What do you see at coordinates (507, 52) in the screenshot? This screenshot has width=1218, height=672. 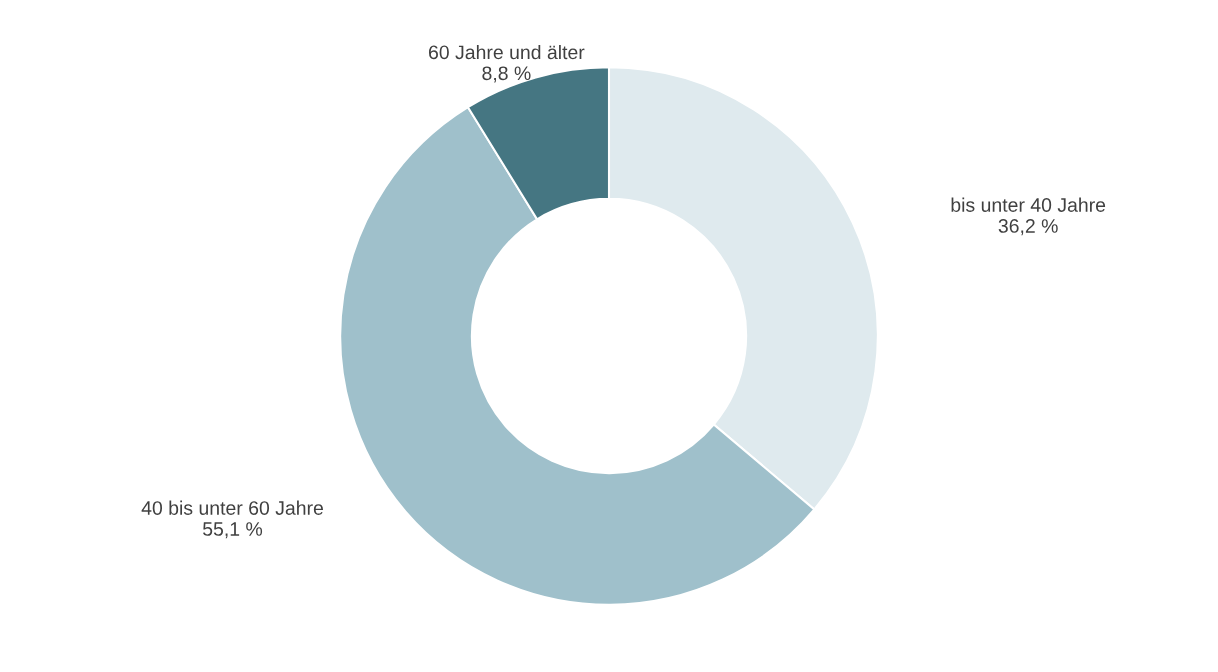 I see `slice-label: 60 Jahre und älter` at bounding box center [507, 52].